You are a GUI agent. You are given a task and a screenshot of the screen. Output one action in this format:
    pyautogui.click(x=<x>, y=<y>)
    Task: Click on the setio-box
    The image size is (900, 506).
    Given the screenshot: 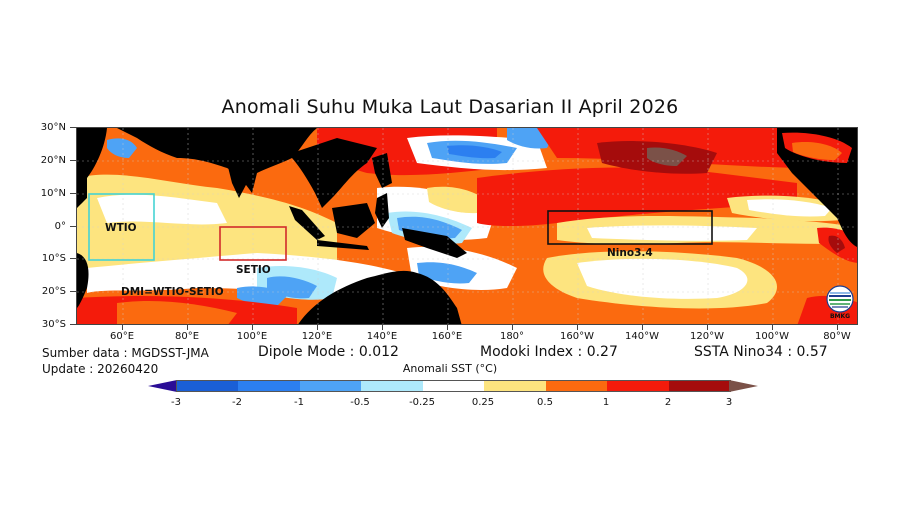 What is the action you would take?
    pyautogui.click(x=253, y=243)
    